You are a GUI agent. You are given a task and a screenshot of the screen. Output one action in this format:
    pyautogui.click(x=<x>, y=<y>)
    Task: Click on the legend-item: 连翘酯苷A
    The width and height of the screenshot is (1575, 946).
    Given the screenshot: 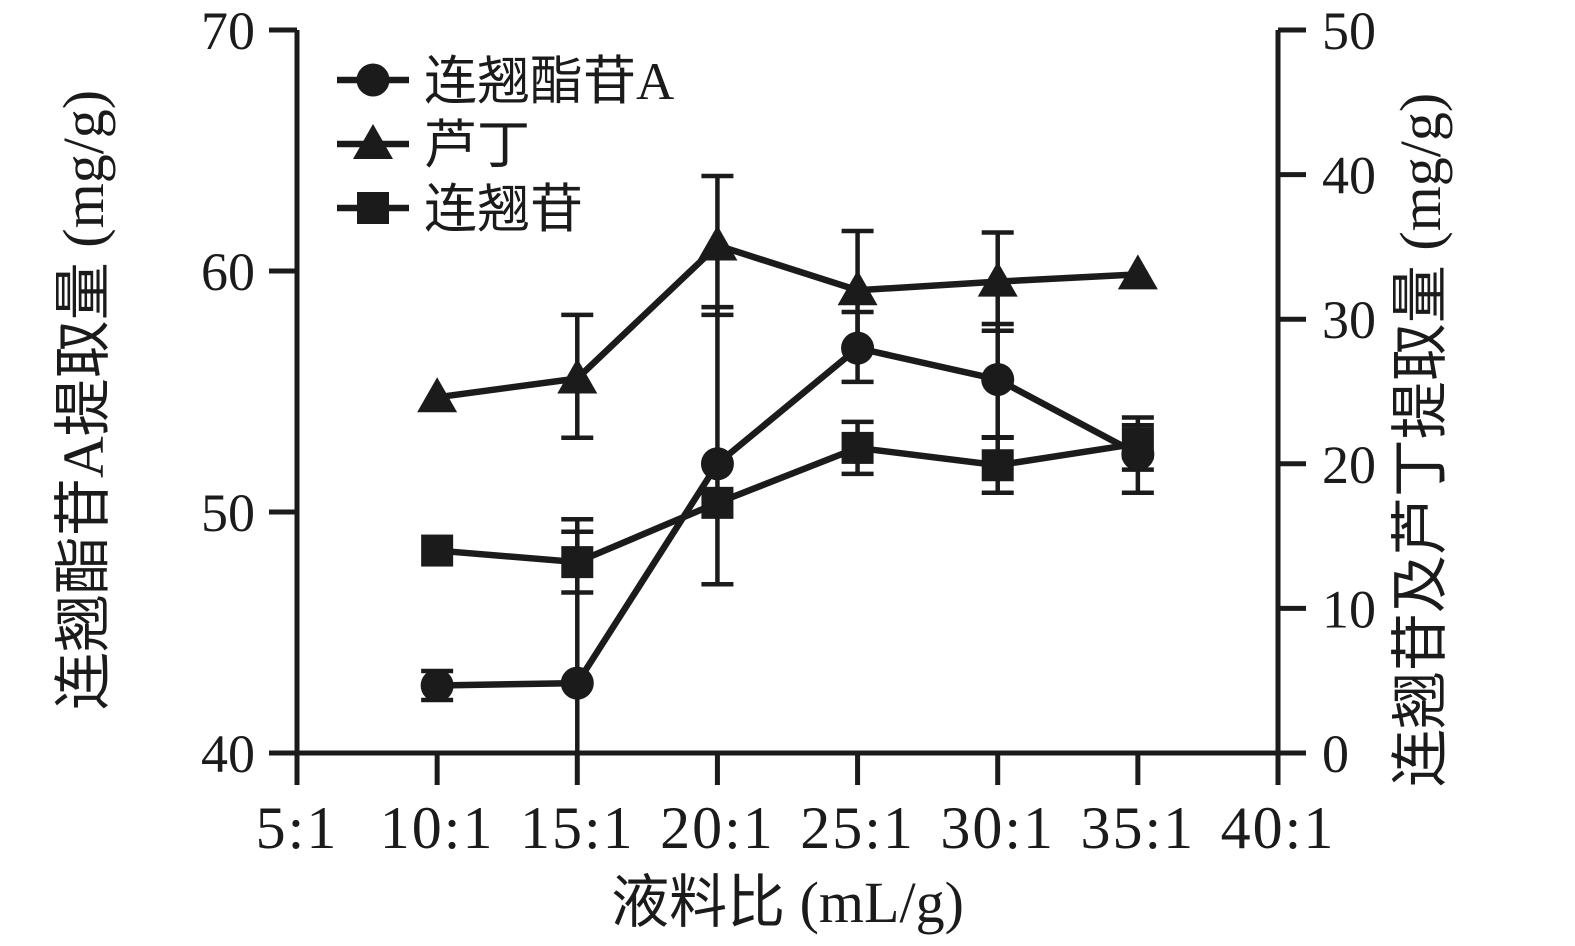 What is the action you would take?
    pyautogui.click(x=505, y=82)
    